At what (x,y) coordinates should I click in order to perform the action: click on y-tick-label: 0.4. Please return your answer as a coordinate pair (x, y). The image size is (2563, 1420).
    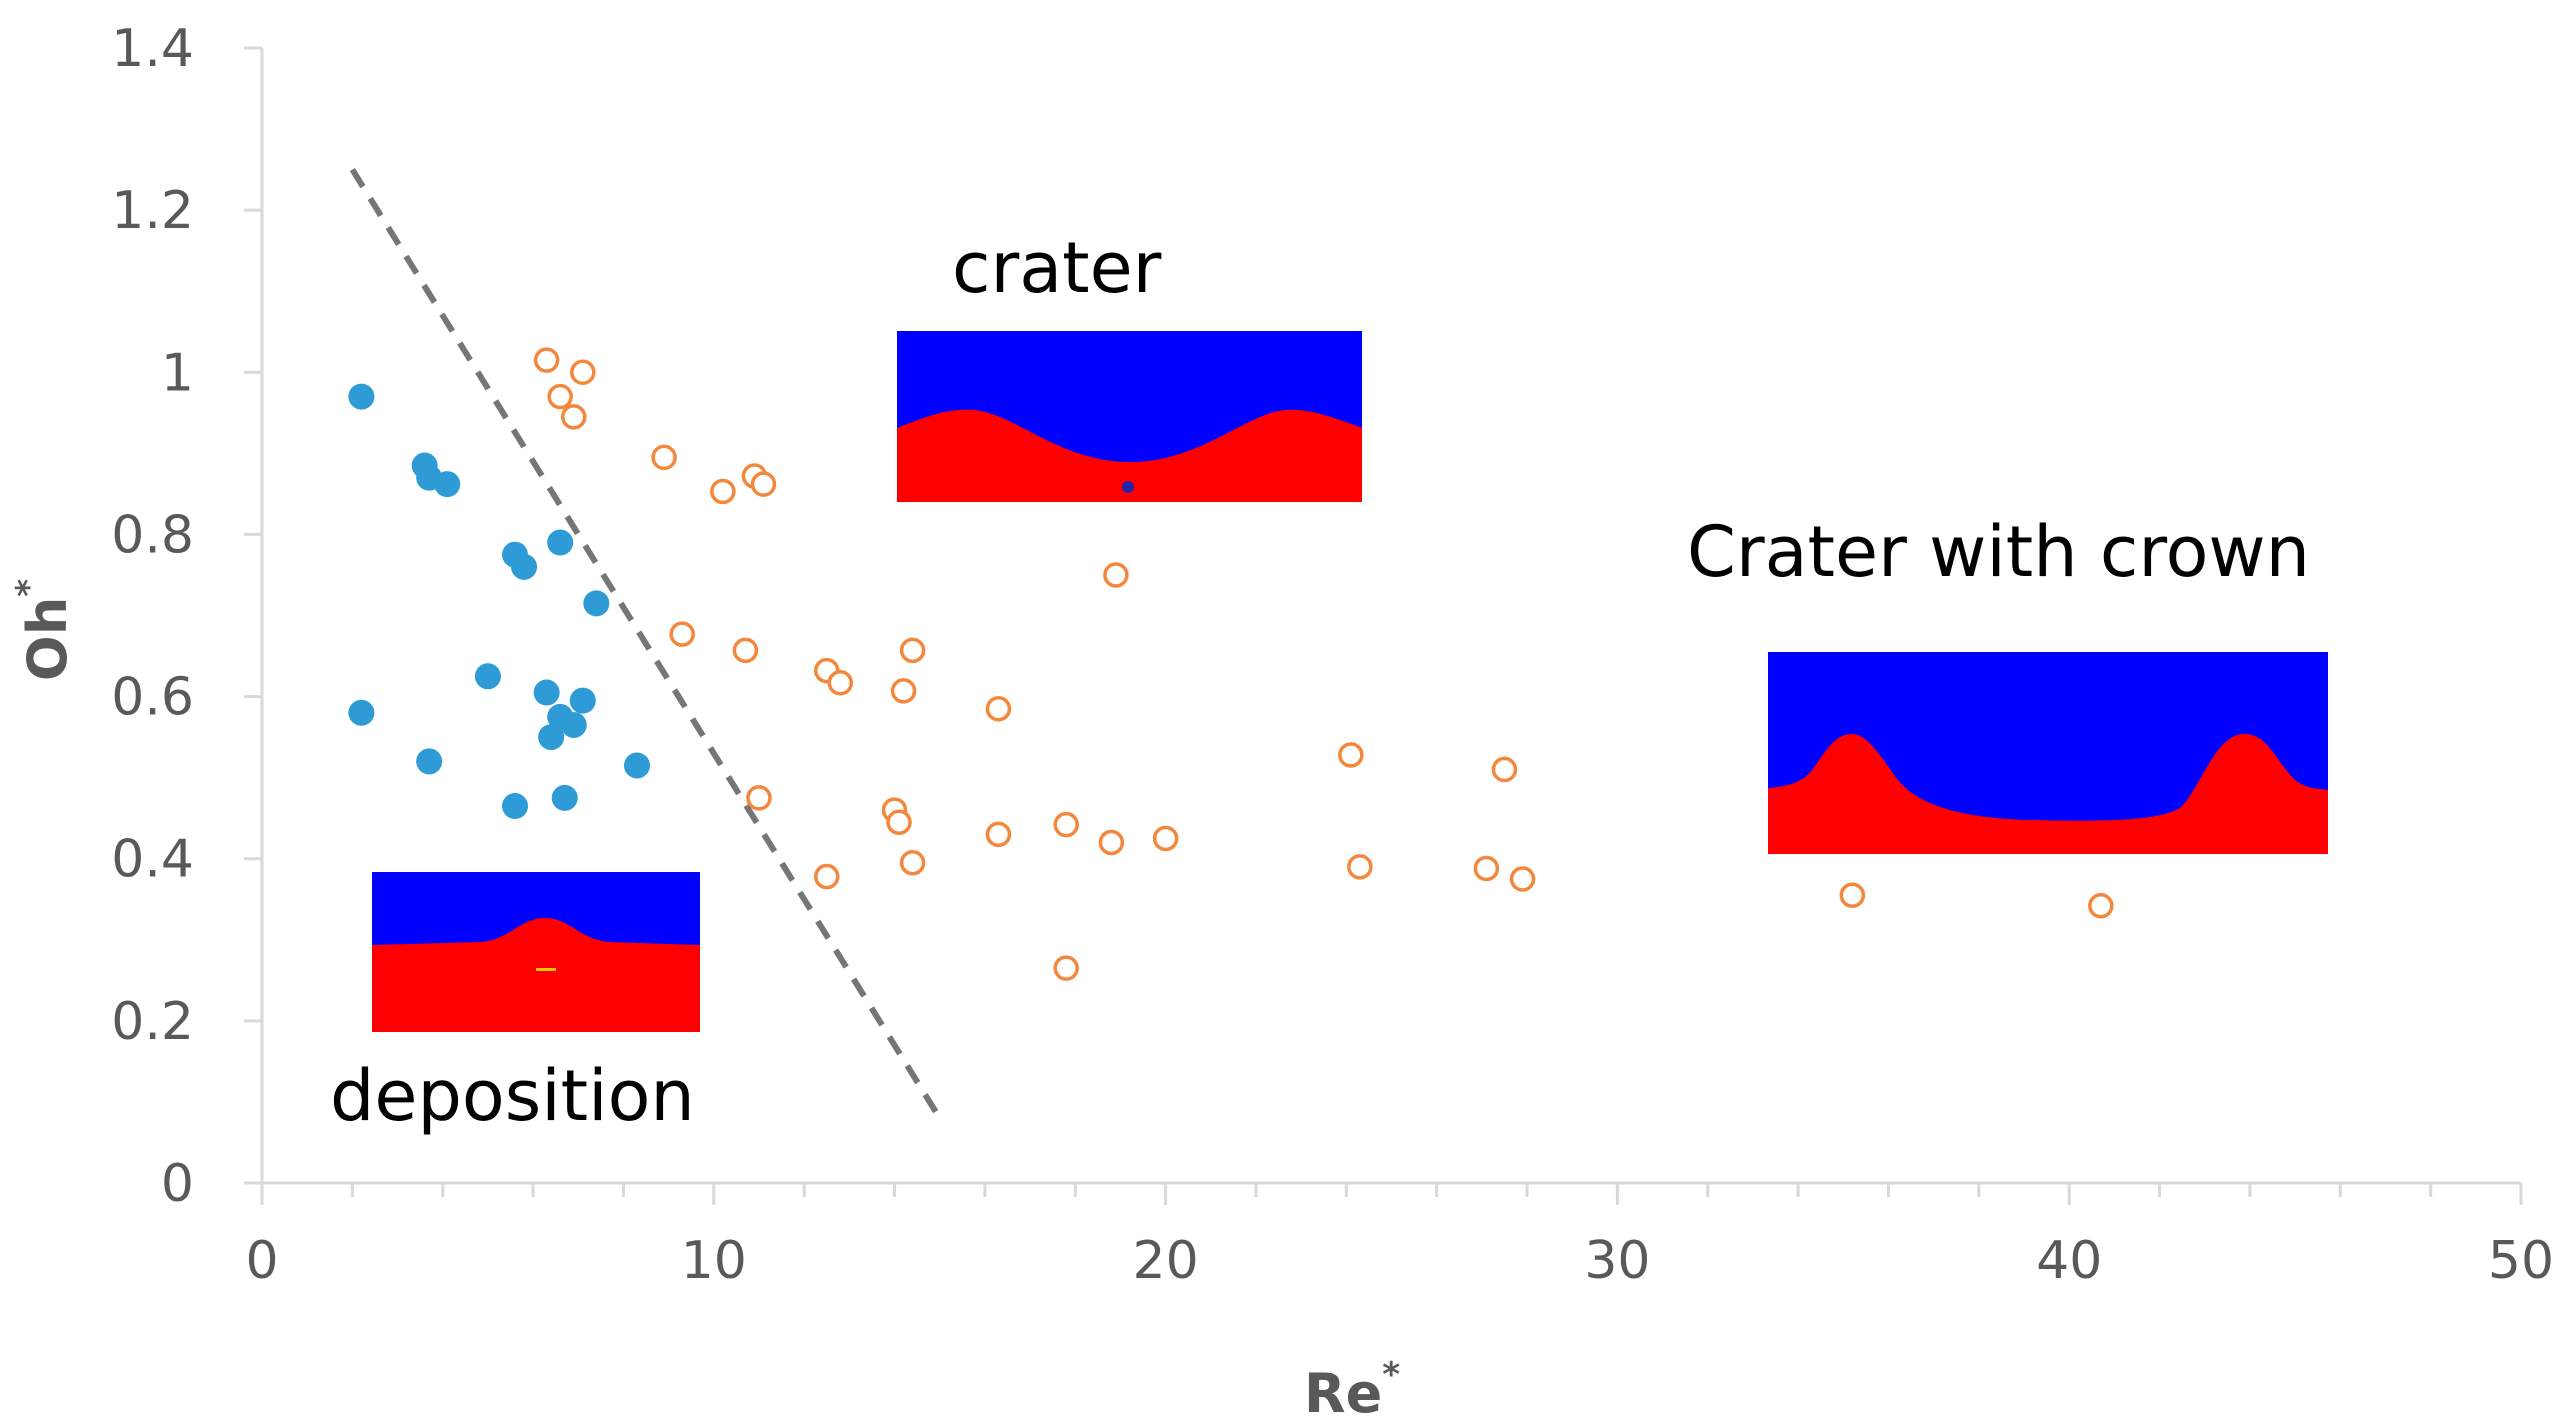
    Looking at the image, I should click on (152, 860).